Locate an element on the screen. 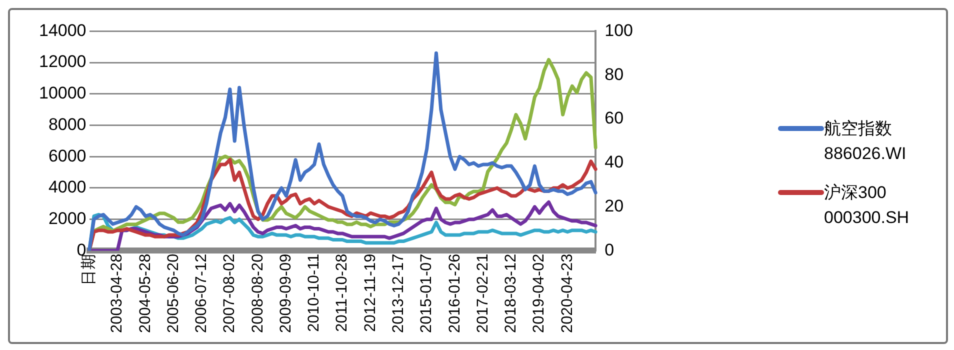 The height and width of the screenshot is (350, 954). x-tick-label: 2012-11-19 is located at coordinates (370, 293).